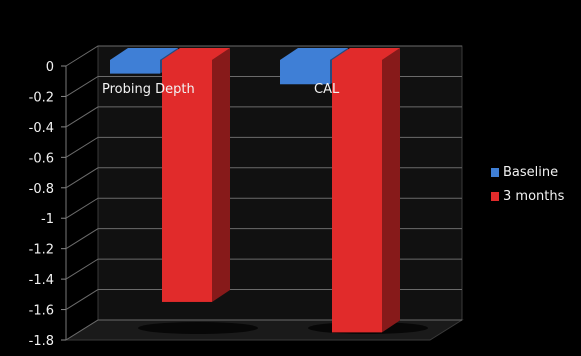 The height and width of the screenshot is (356, 581). Describe the element at coordinates (47, 204) in the screenshot. I see `y-axis-ticks: 0 -0.2 -0.4 -0.6 -0.8 -1 -1.2 -1.4 -1.6 -1.8` at that location.